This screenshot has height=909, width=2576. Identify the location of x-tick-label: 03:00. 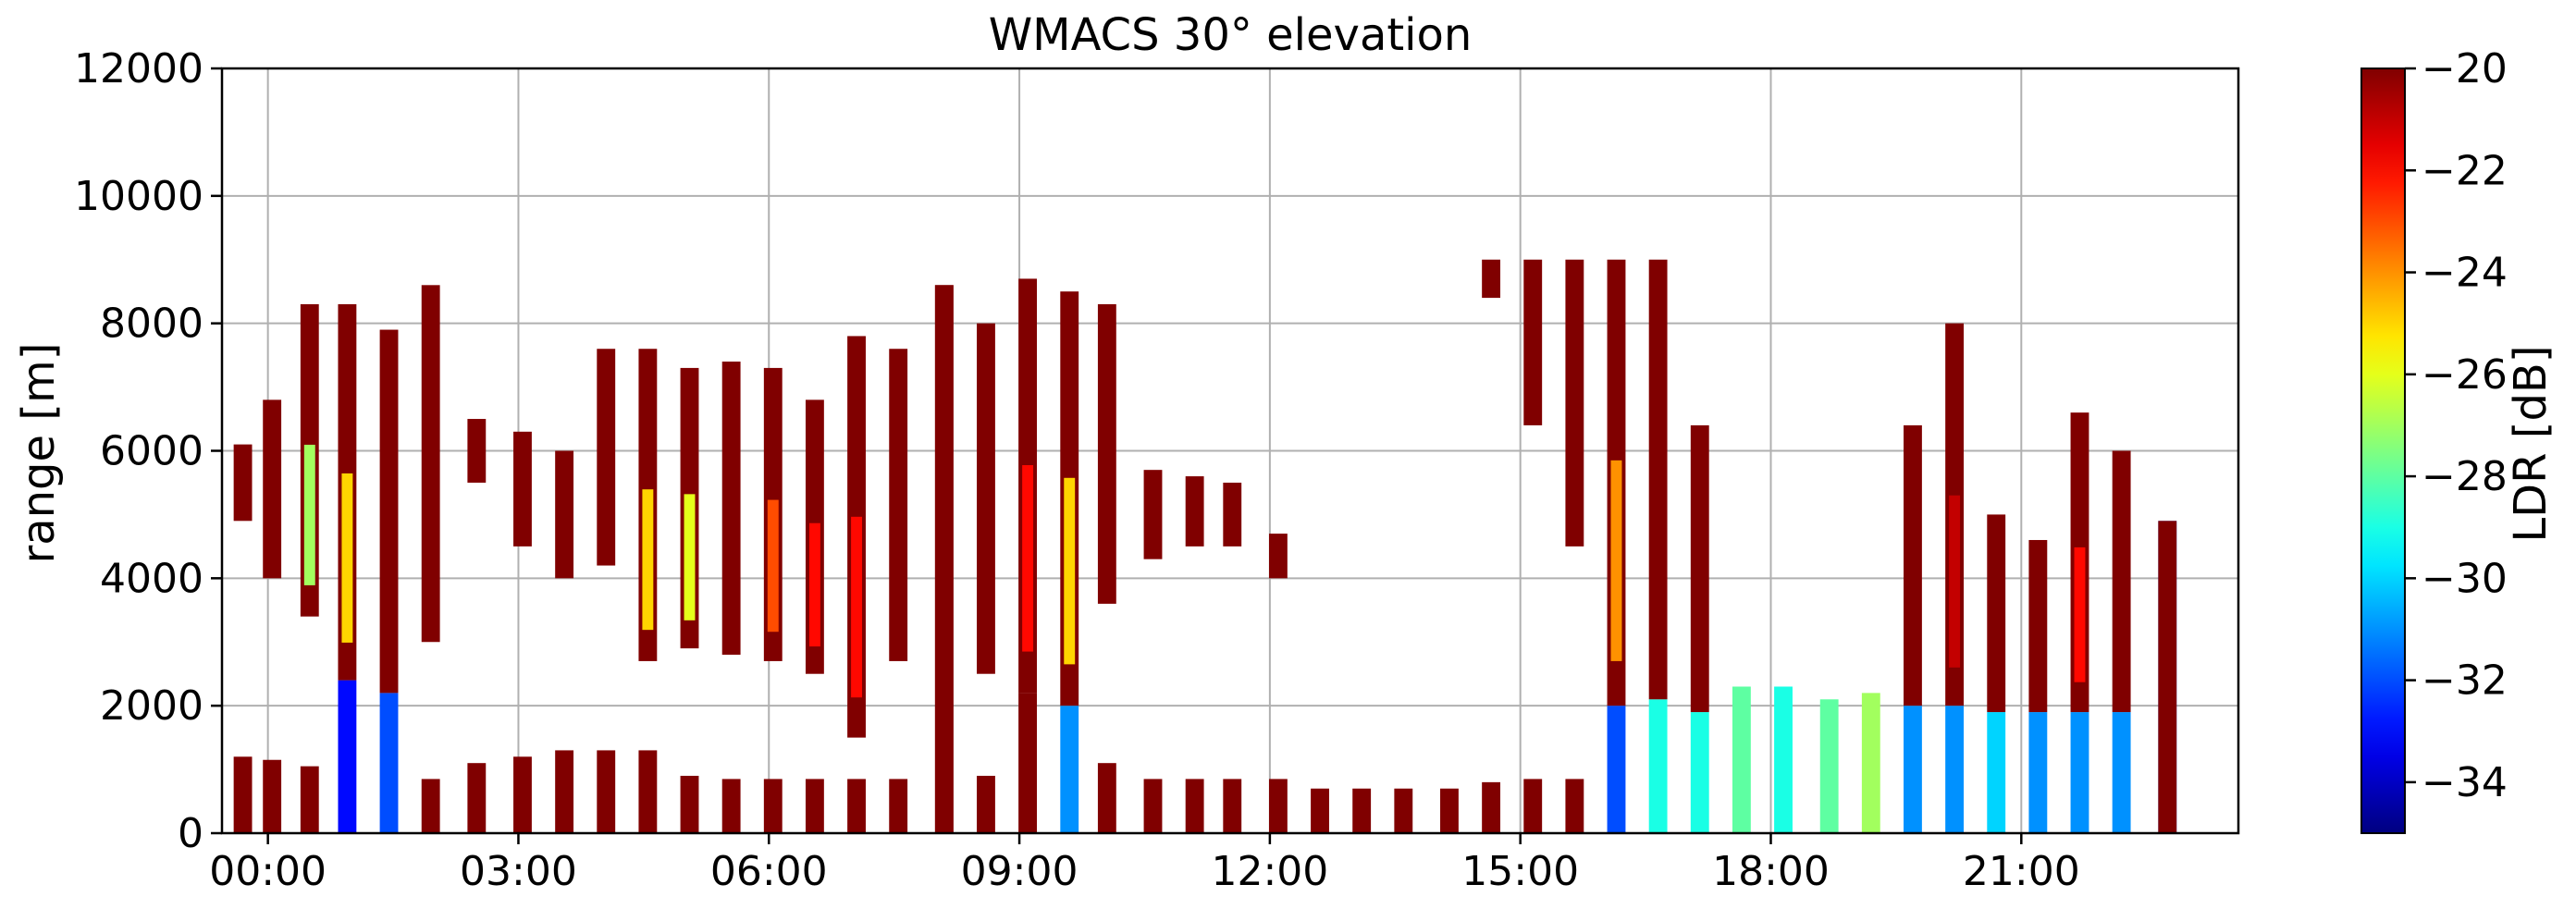
(518, 872).